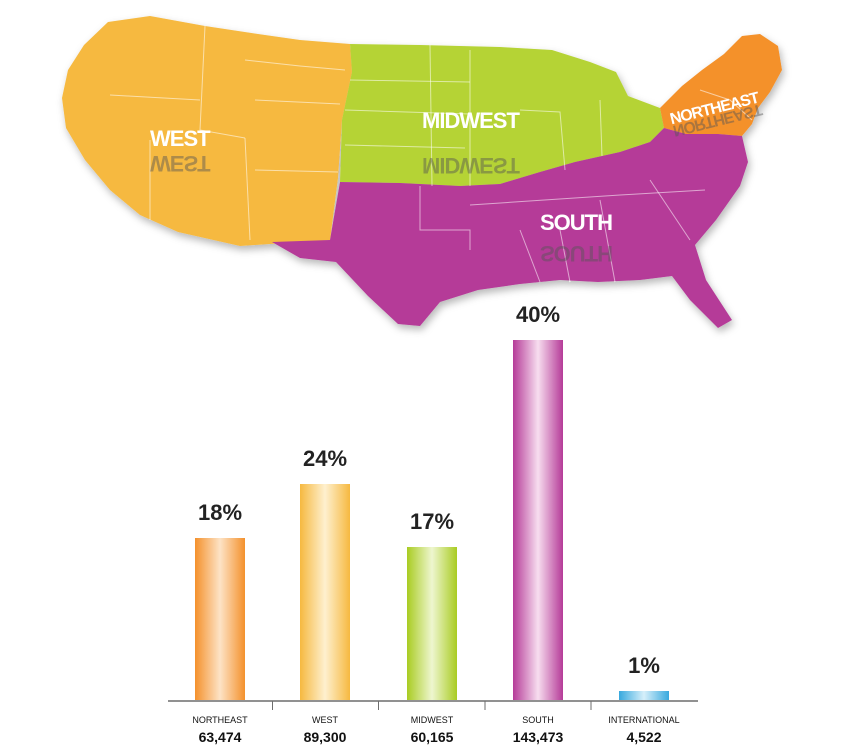 This screenshot has height=750, width=864. I want to click on map-label-south: SOUTH, so click(576, 222).